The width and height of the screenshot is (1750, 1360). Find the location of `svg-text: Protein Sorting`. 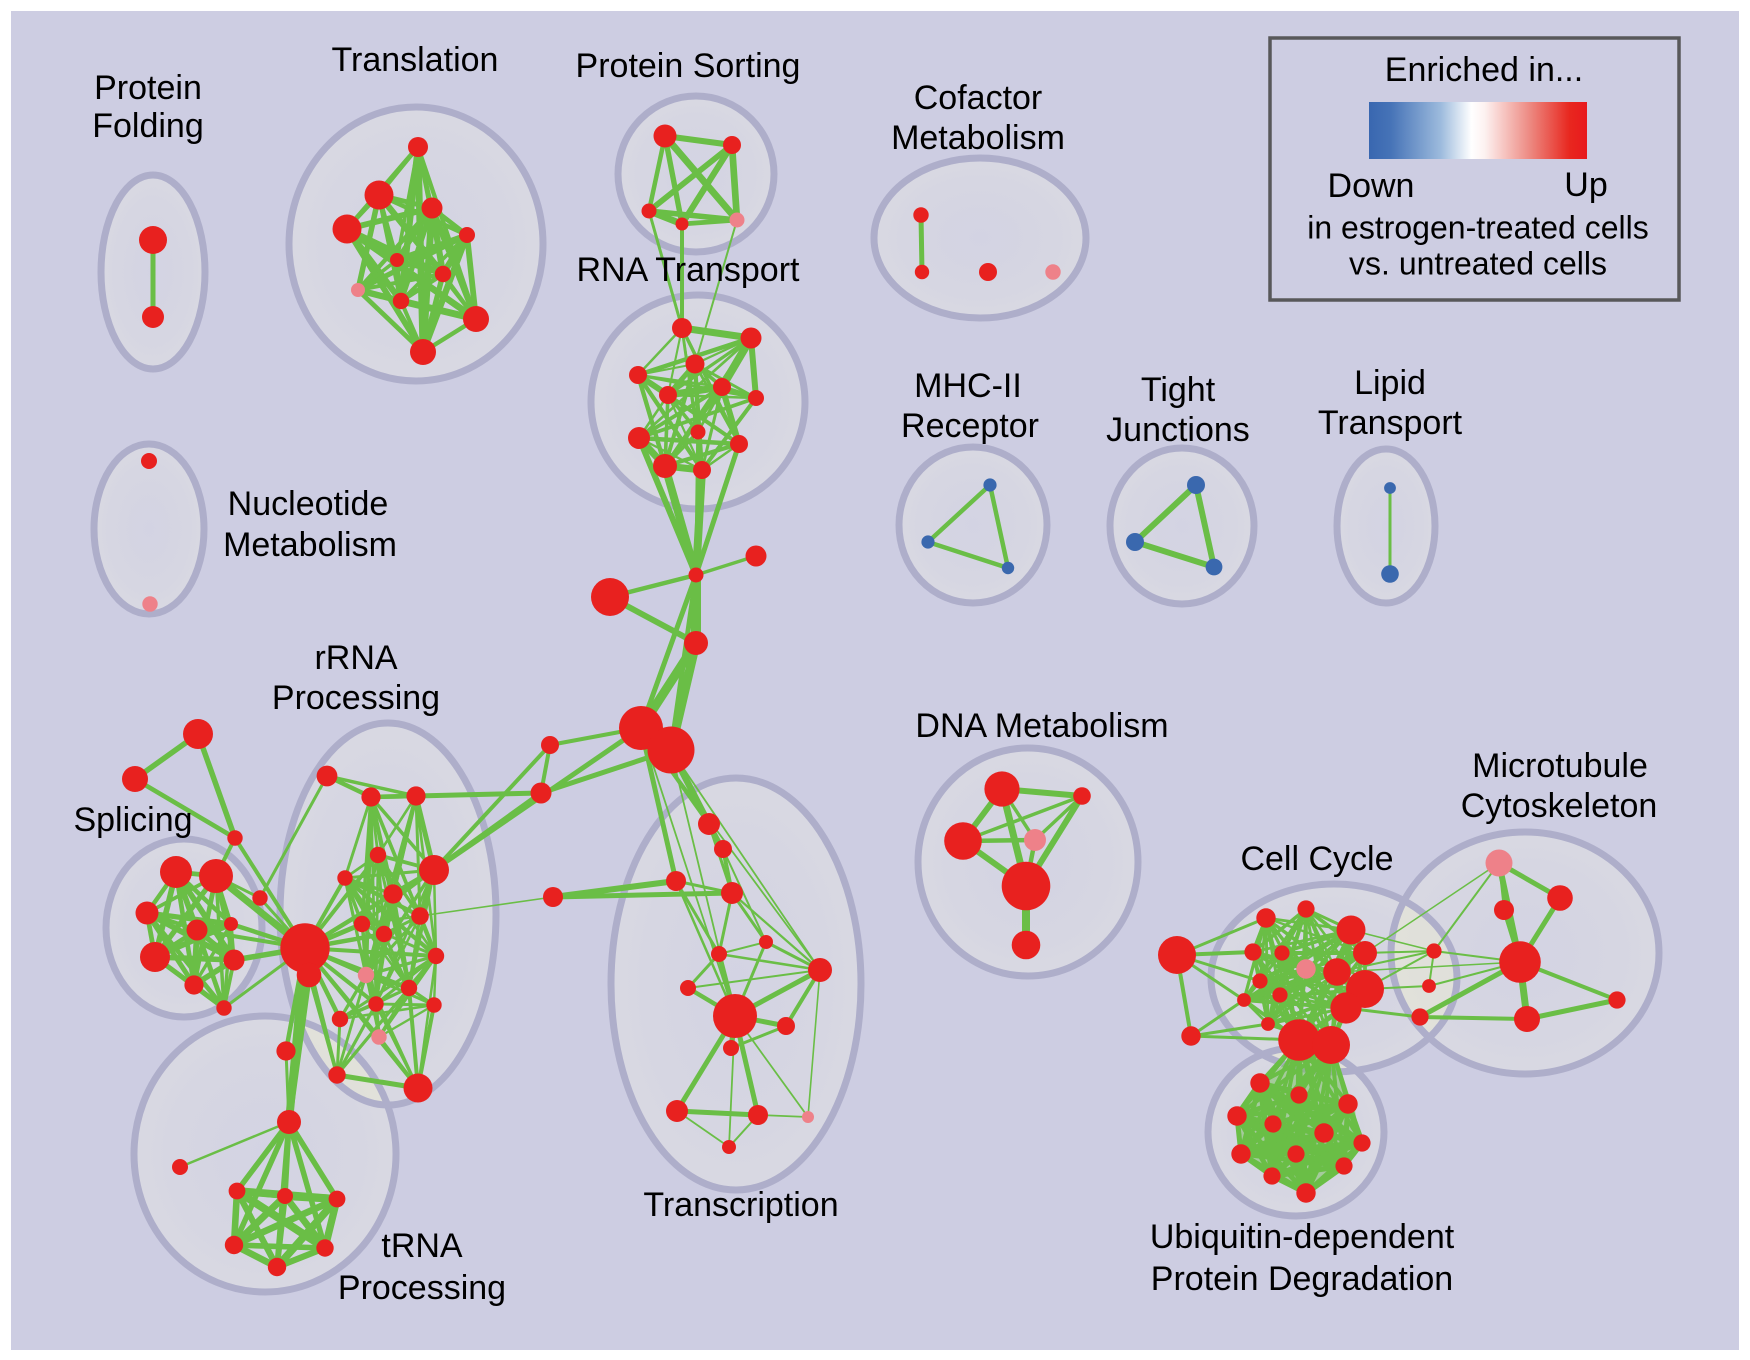

svg-text: Protein Sorting is located at coordinates (688, 66).